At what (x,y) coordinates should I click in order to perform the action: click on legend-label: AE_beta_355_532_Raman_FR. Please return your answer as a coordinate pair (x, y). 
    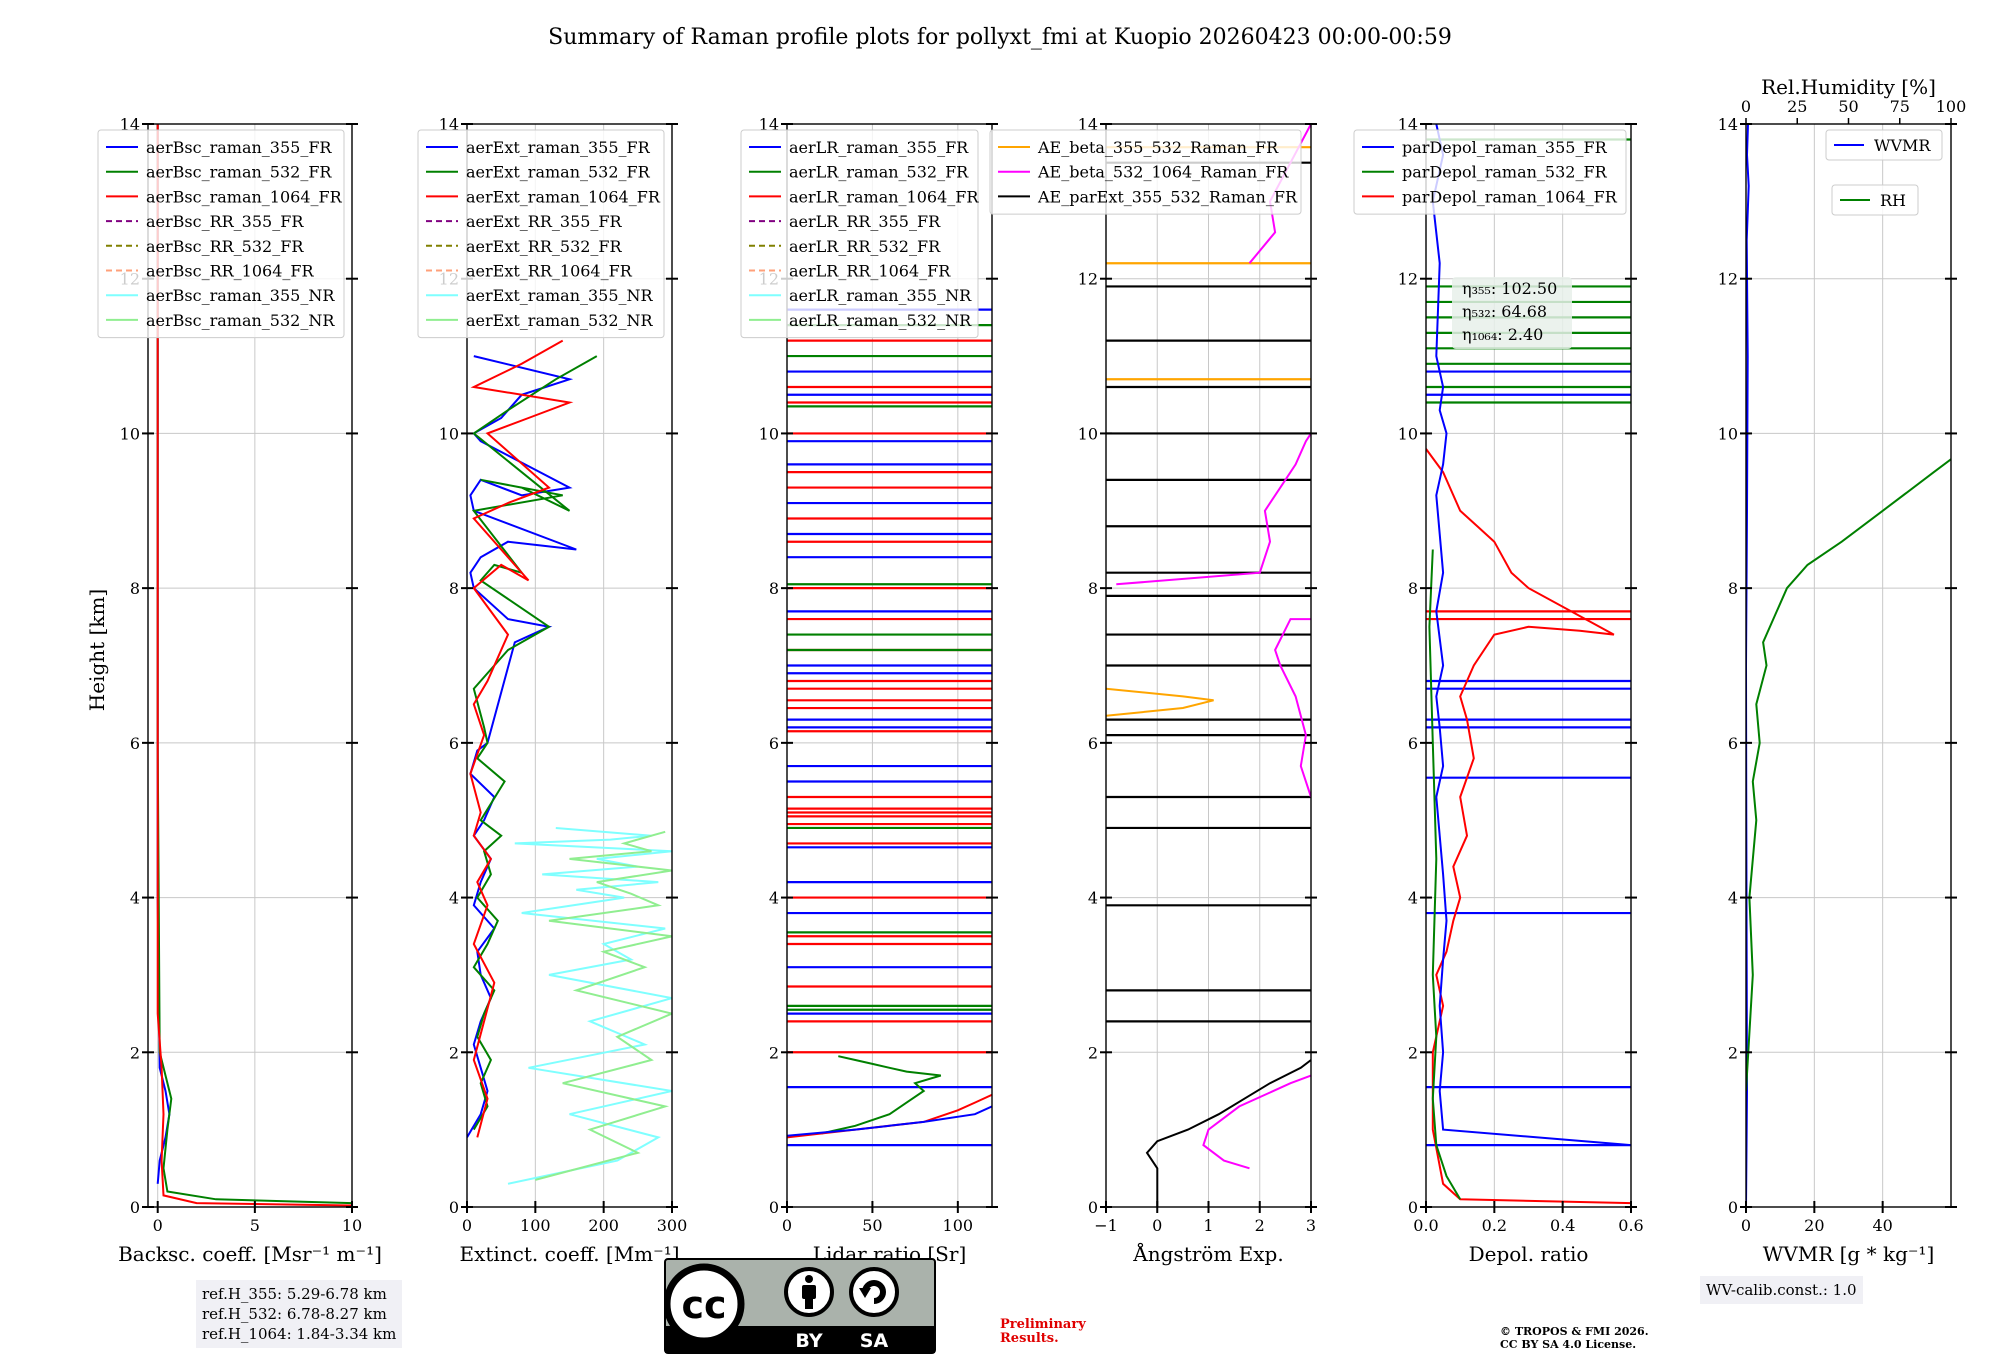
    Looking at the image, I should click on (1158, 147).